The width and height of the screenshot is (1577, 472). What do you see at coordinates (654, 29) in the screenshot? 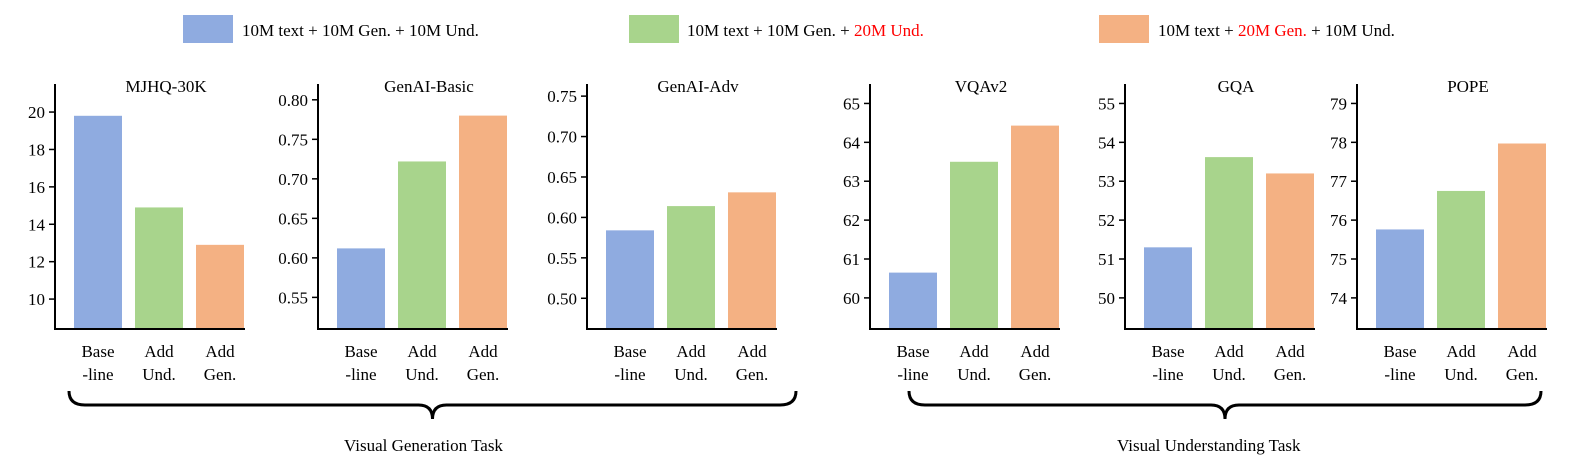
I see `legend-swatch-add-und` at bounding box center [654, 29].